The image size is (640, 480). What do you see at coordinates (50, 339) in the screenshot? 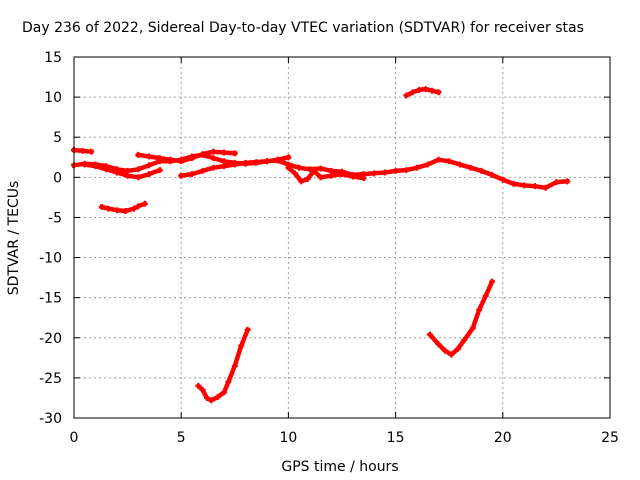
I see `y-tick-label: -20` at bounding box center [50, 339].